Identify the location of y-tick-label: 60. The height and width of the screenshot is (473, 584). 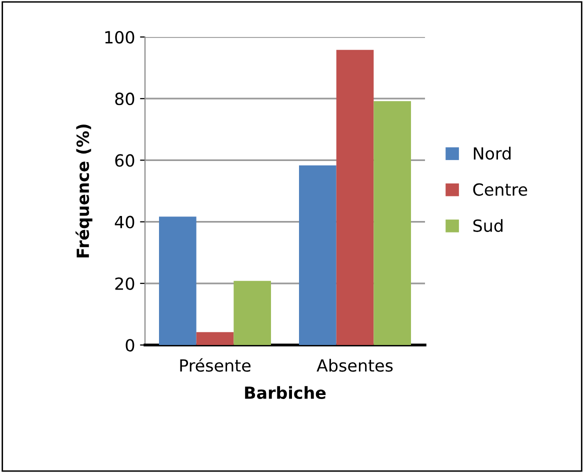
(124, 160).